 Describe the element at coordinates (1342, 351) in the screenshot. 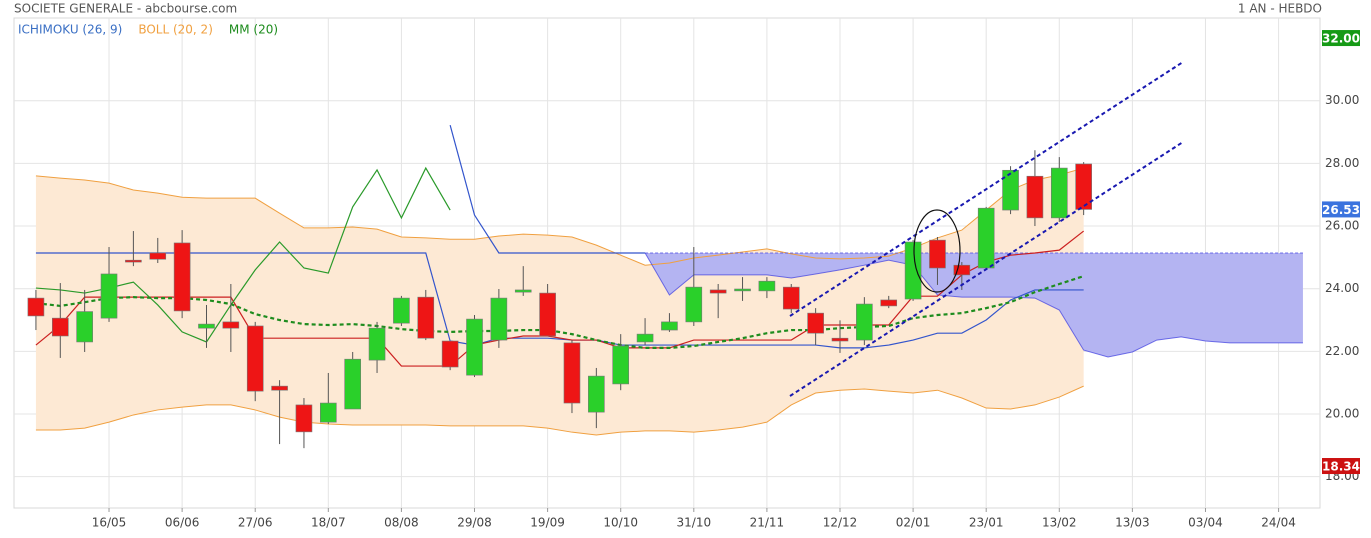

I see `y-tick-label: 22.00` at that location.